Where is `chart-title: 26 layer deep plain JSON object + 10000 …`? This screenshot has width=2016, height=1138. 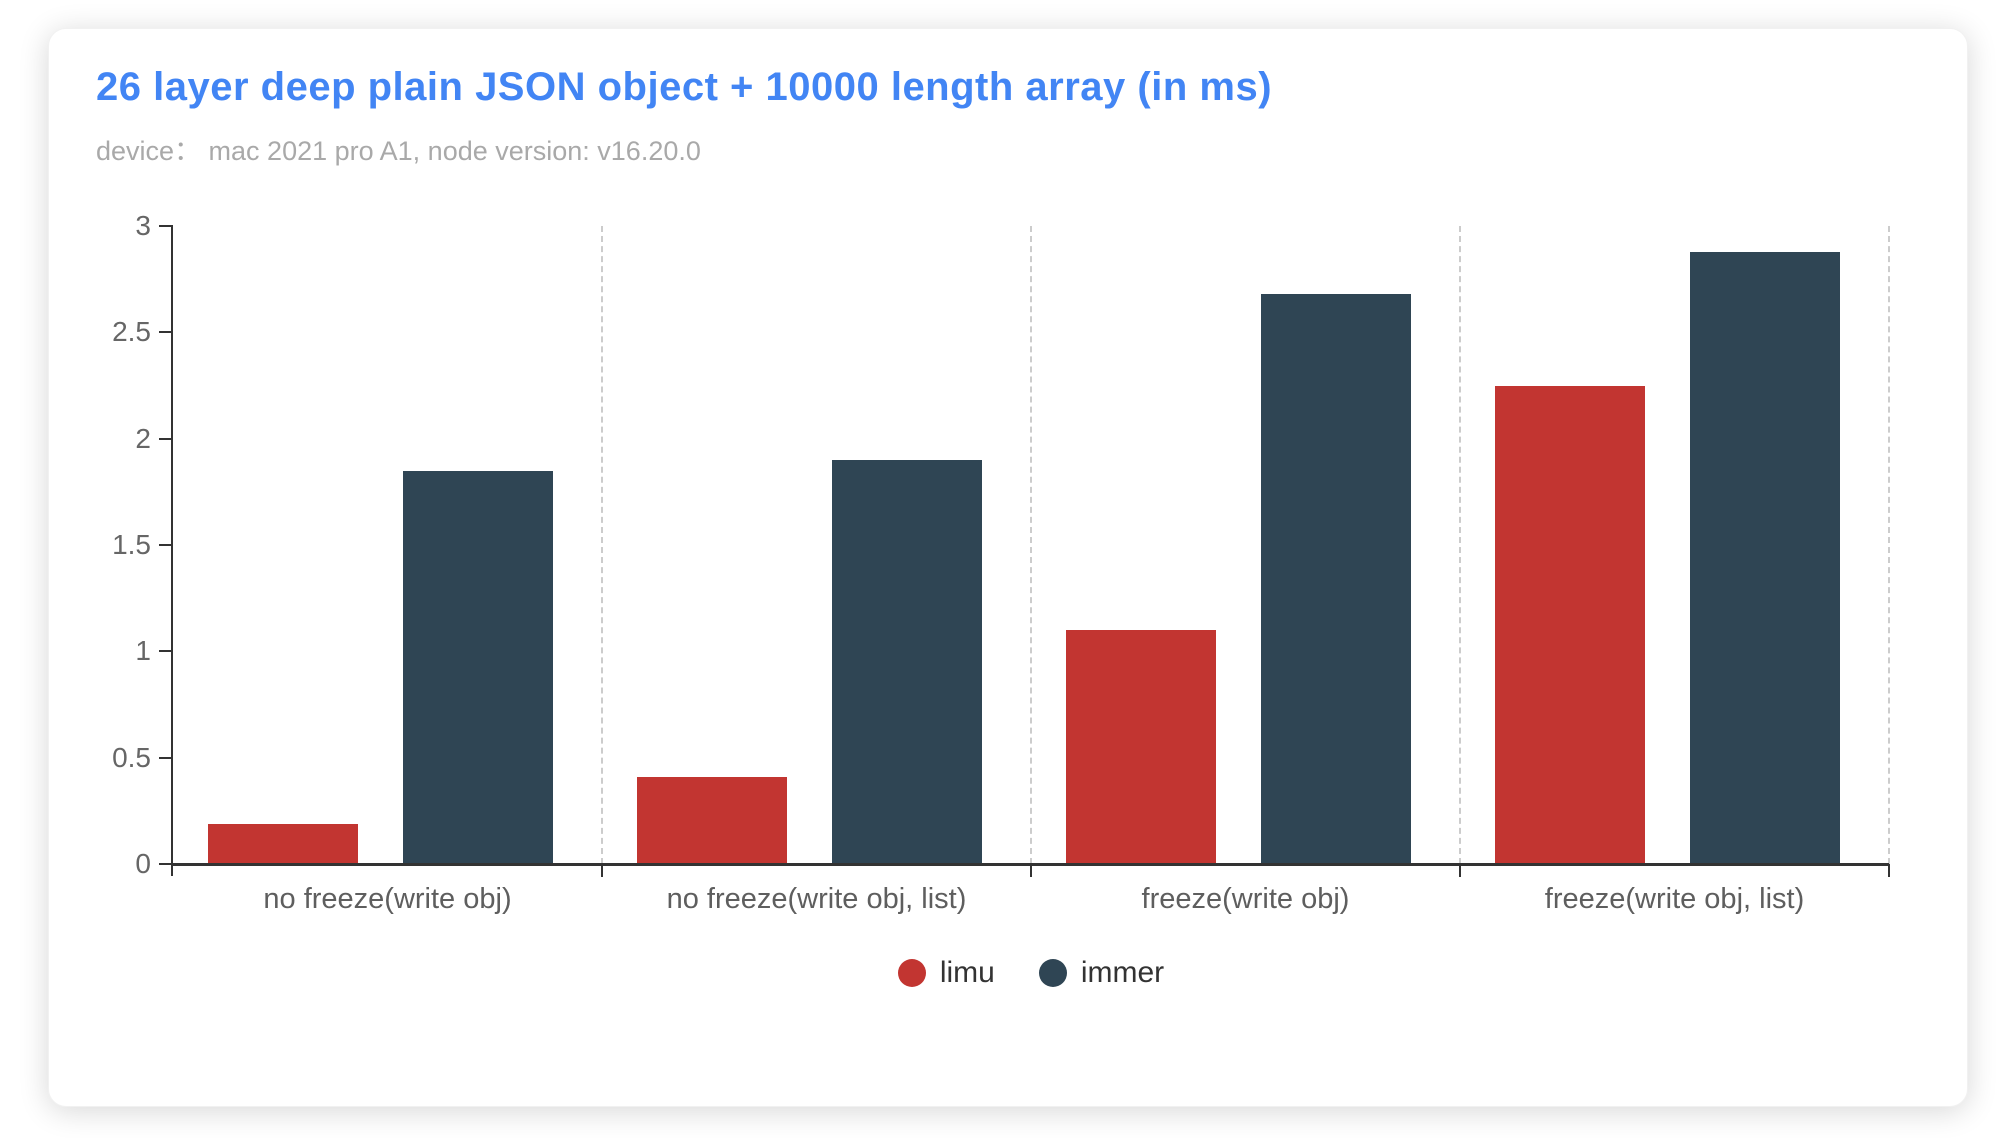
chart-title: 26 layer deep plain JSON object + 10000 … is located at coordinates (684, 87).